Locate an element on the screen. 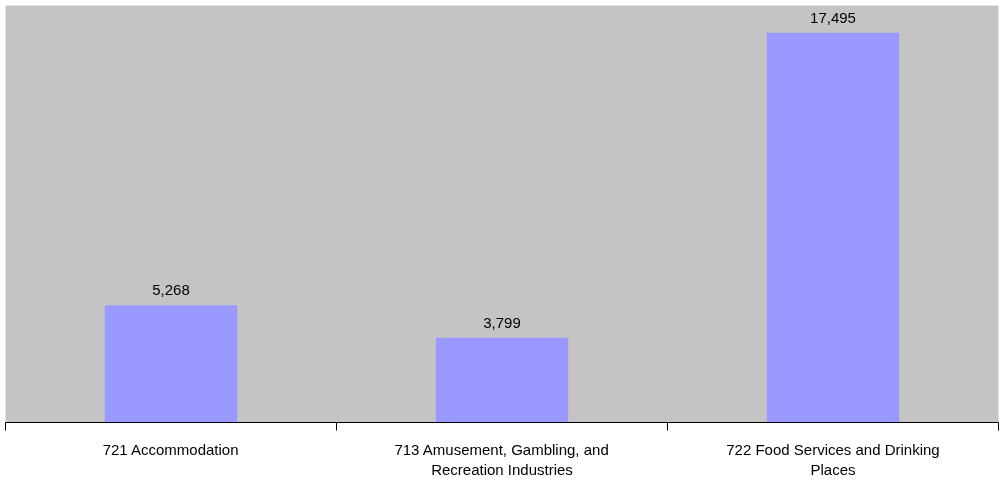 Image resolution: width=1003 pixels, height=485 pixels. data-label: 3,799 is located at coordinates (502, 322).